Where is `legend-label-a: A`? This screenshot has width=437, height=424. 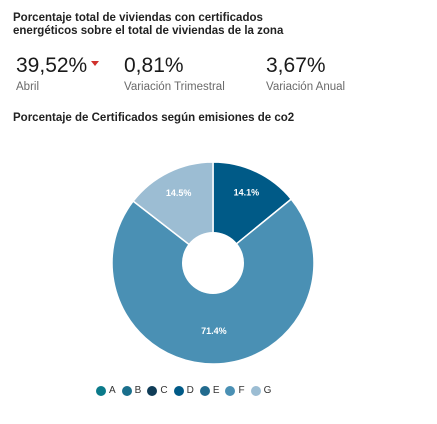 legend-label-a: A is located at coordinates (112, 390).